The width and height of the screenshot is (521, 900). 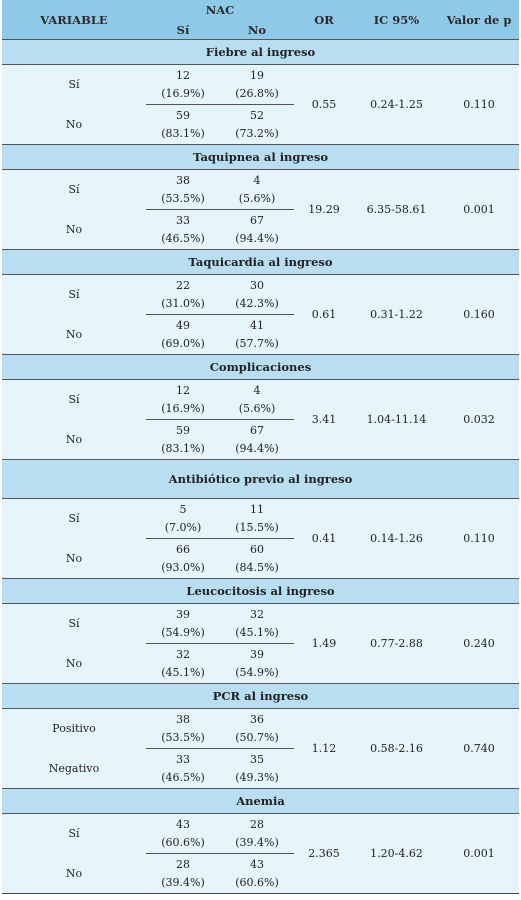 I want to click on nac-no-cell: 41 (57.7%), so click(x=257, y=334).